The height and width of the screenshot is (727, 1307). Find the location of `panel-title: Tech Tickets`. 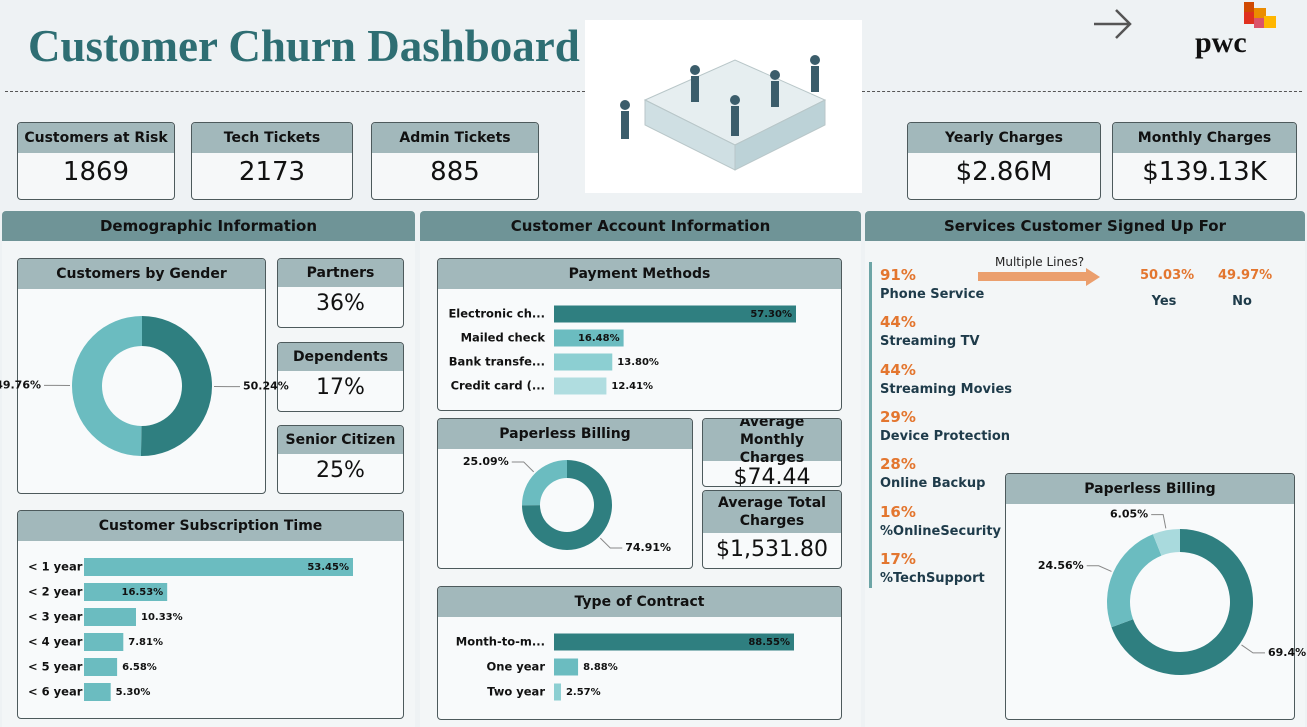

panel-title: Tech Tickets is located at coordinates (272, 138).